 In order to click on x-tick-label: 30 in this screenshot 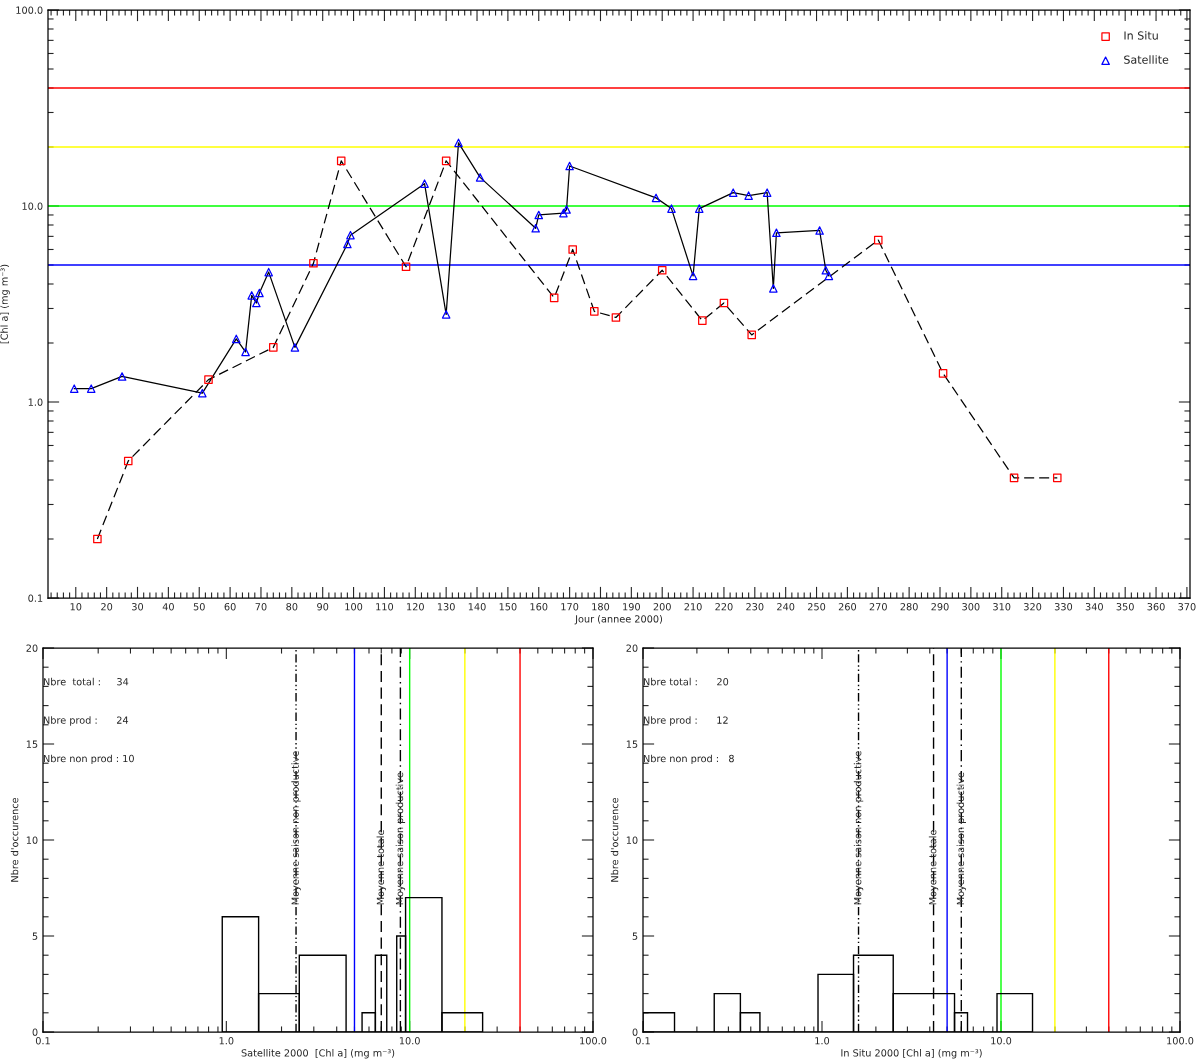, I will do `click(138, 607)`.